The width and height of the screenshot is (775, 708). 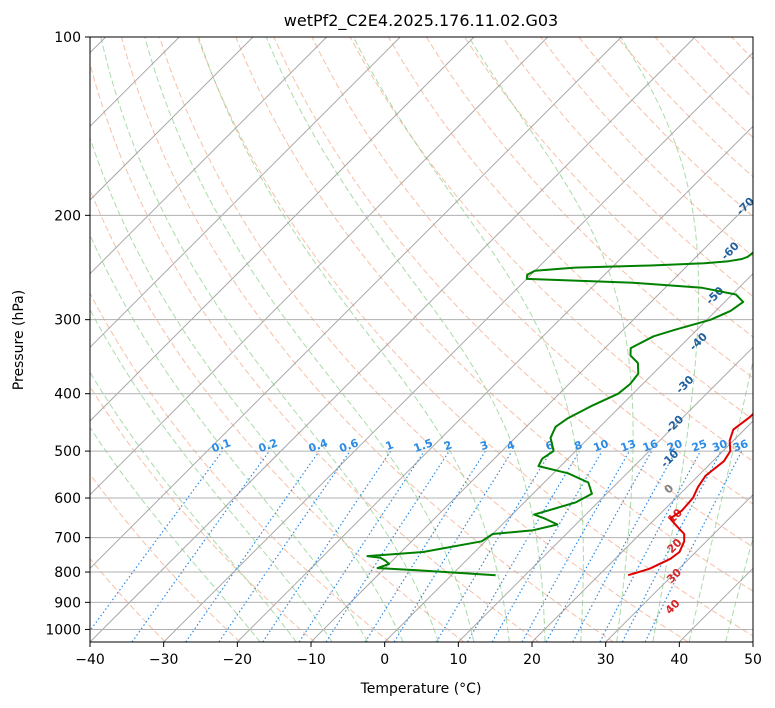 I want to click on mixing-ratio-label: 25, so click(x=699, y=445).